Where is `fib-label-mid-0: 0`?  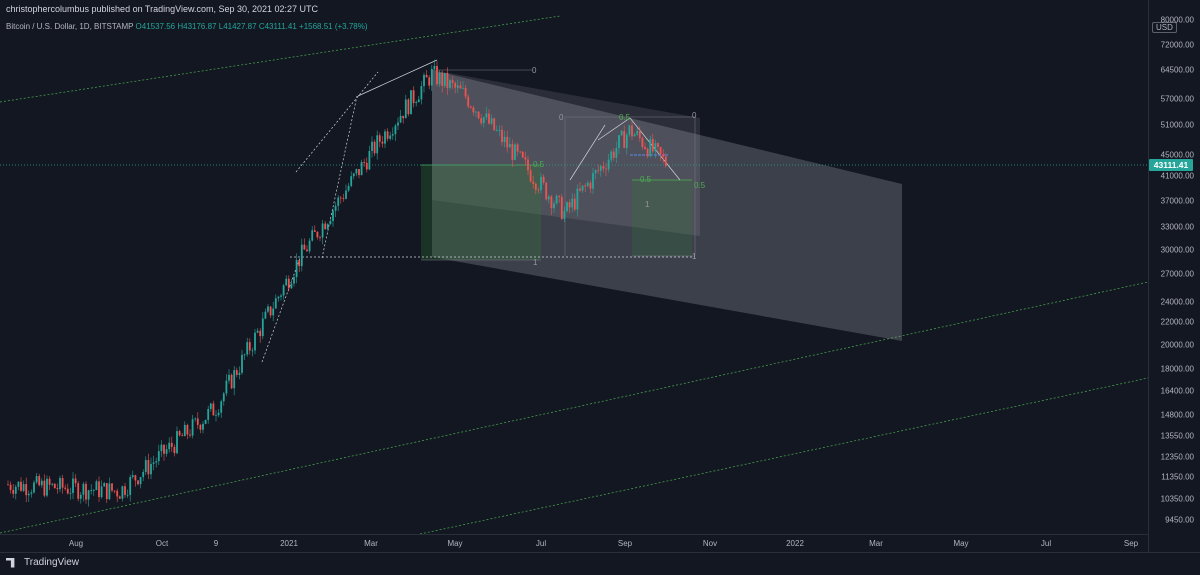
fib-label-mid-0: 0 is located at coordinates (561, 117).